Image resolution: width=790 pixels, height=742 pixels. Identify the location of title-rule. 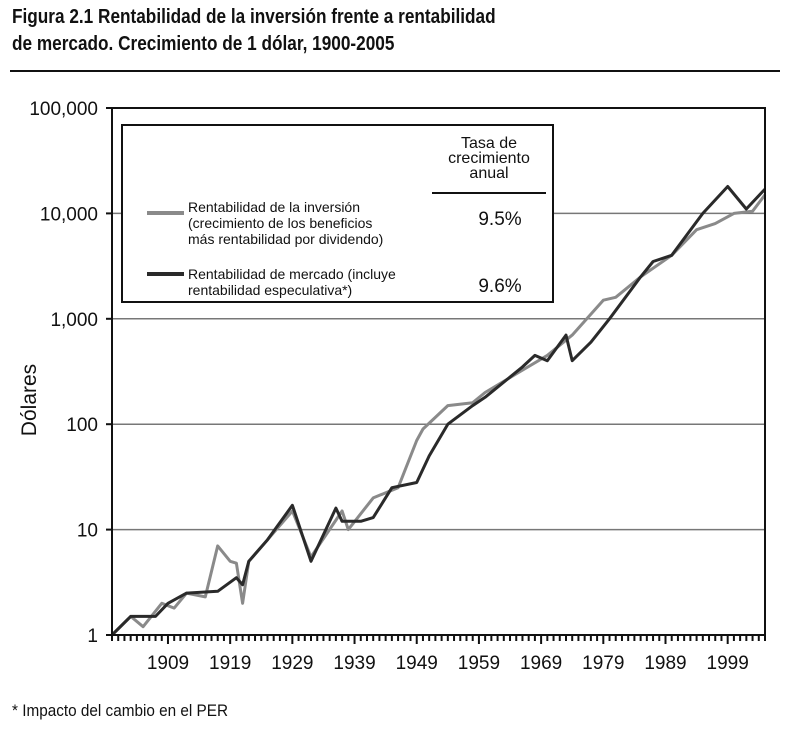
(395, 71).